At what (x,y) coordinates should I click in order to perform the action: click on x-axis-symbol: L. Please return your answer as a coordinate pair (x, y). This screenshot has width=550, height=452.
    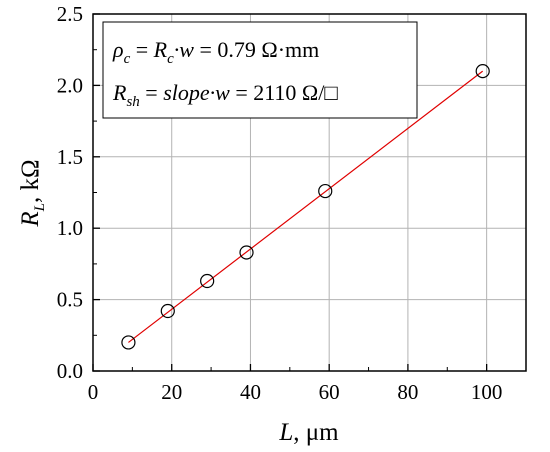
    Looking at the image, I should click on (285, 432).